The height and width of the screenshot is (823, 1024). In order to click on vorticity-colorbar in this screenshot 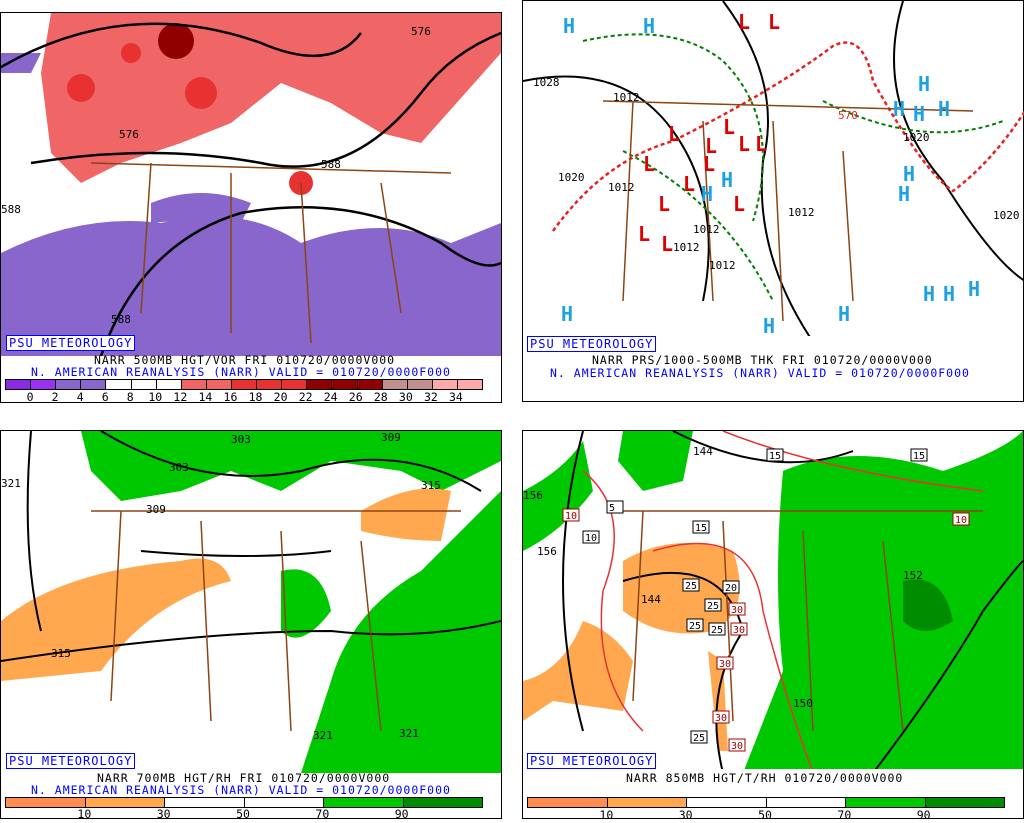, I will do `click(244, 384)`.